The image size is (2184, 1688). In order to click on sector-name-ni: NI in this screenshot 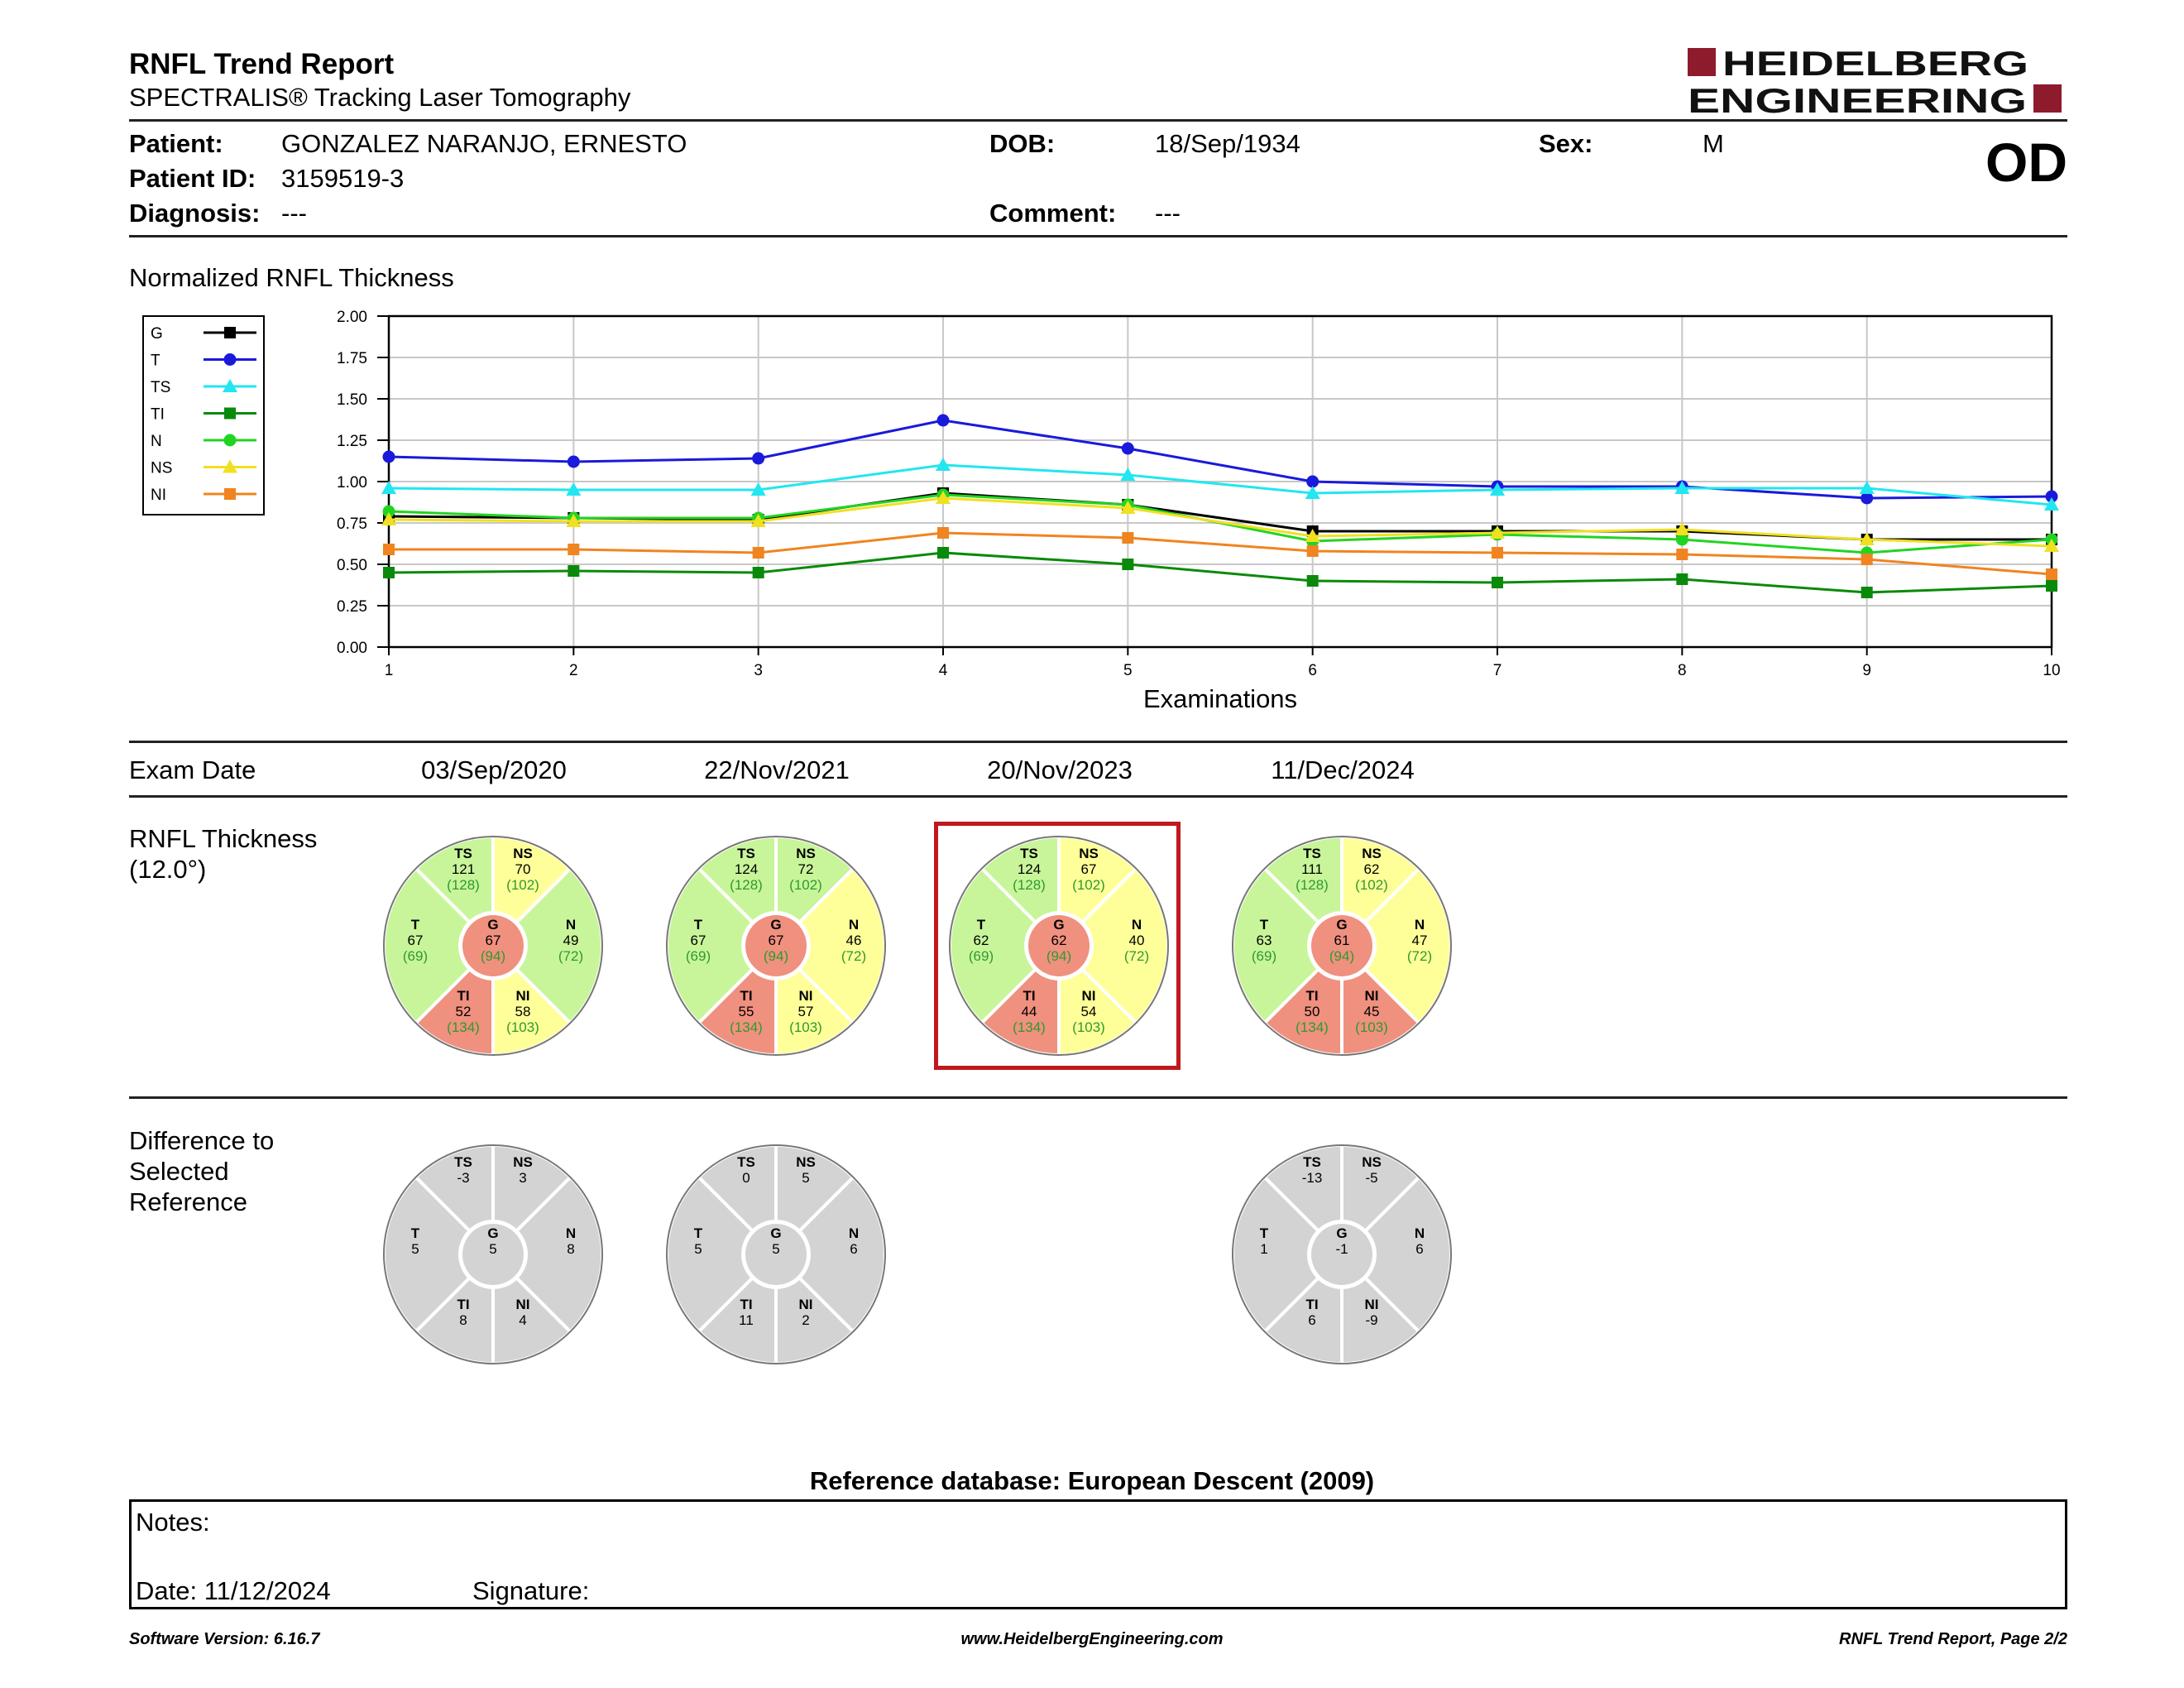, I will do `click(1372, 1304)`.